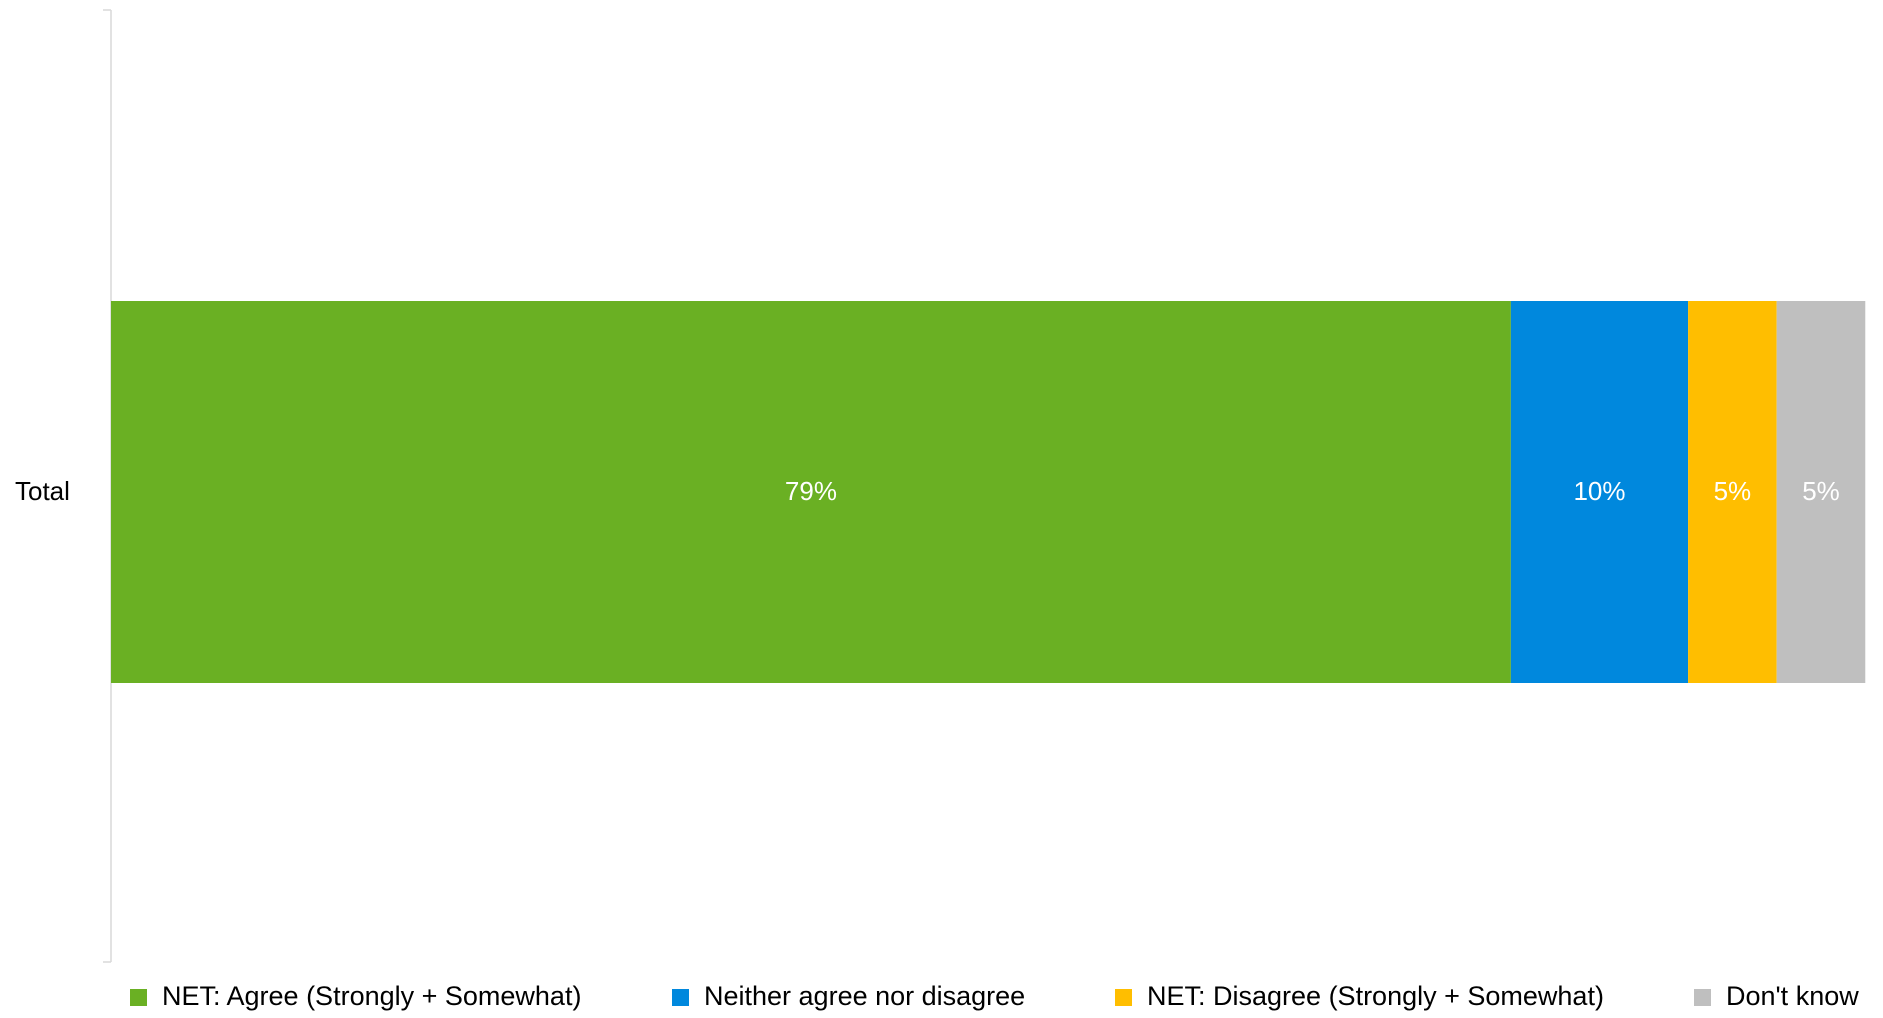 The width and height of the screenshot is (1883, 1018). Describe the element at coordinates (864, 996) in the screenshot. I see `legend-label: Neither agree nor disagree` at that location.